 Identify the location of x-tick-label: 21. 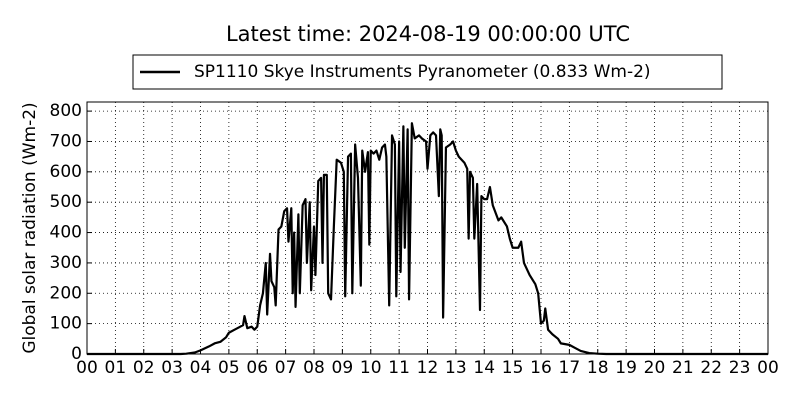
(683, 368).